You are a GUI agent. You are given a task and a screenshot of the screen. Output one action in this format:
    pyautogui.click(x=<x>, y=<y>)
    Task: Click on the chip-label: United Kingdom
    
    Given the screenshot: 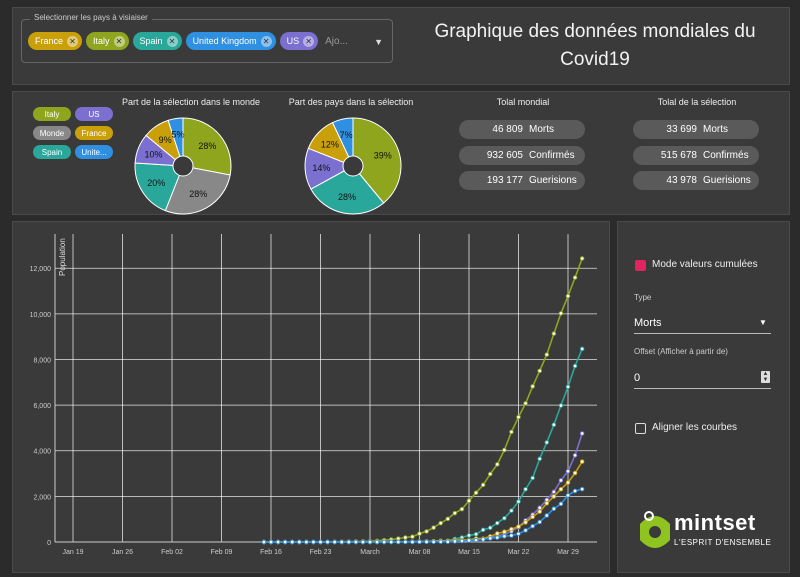 What is the action you would take?
    pyautogui.click(x=224, y=41)
    